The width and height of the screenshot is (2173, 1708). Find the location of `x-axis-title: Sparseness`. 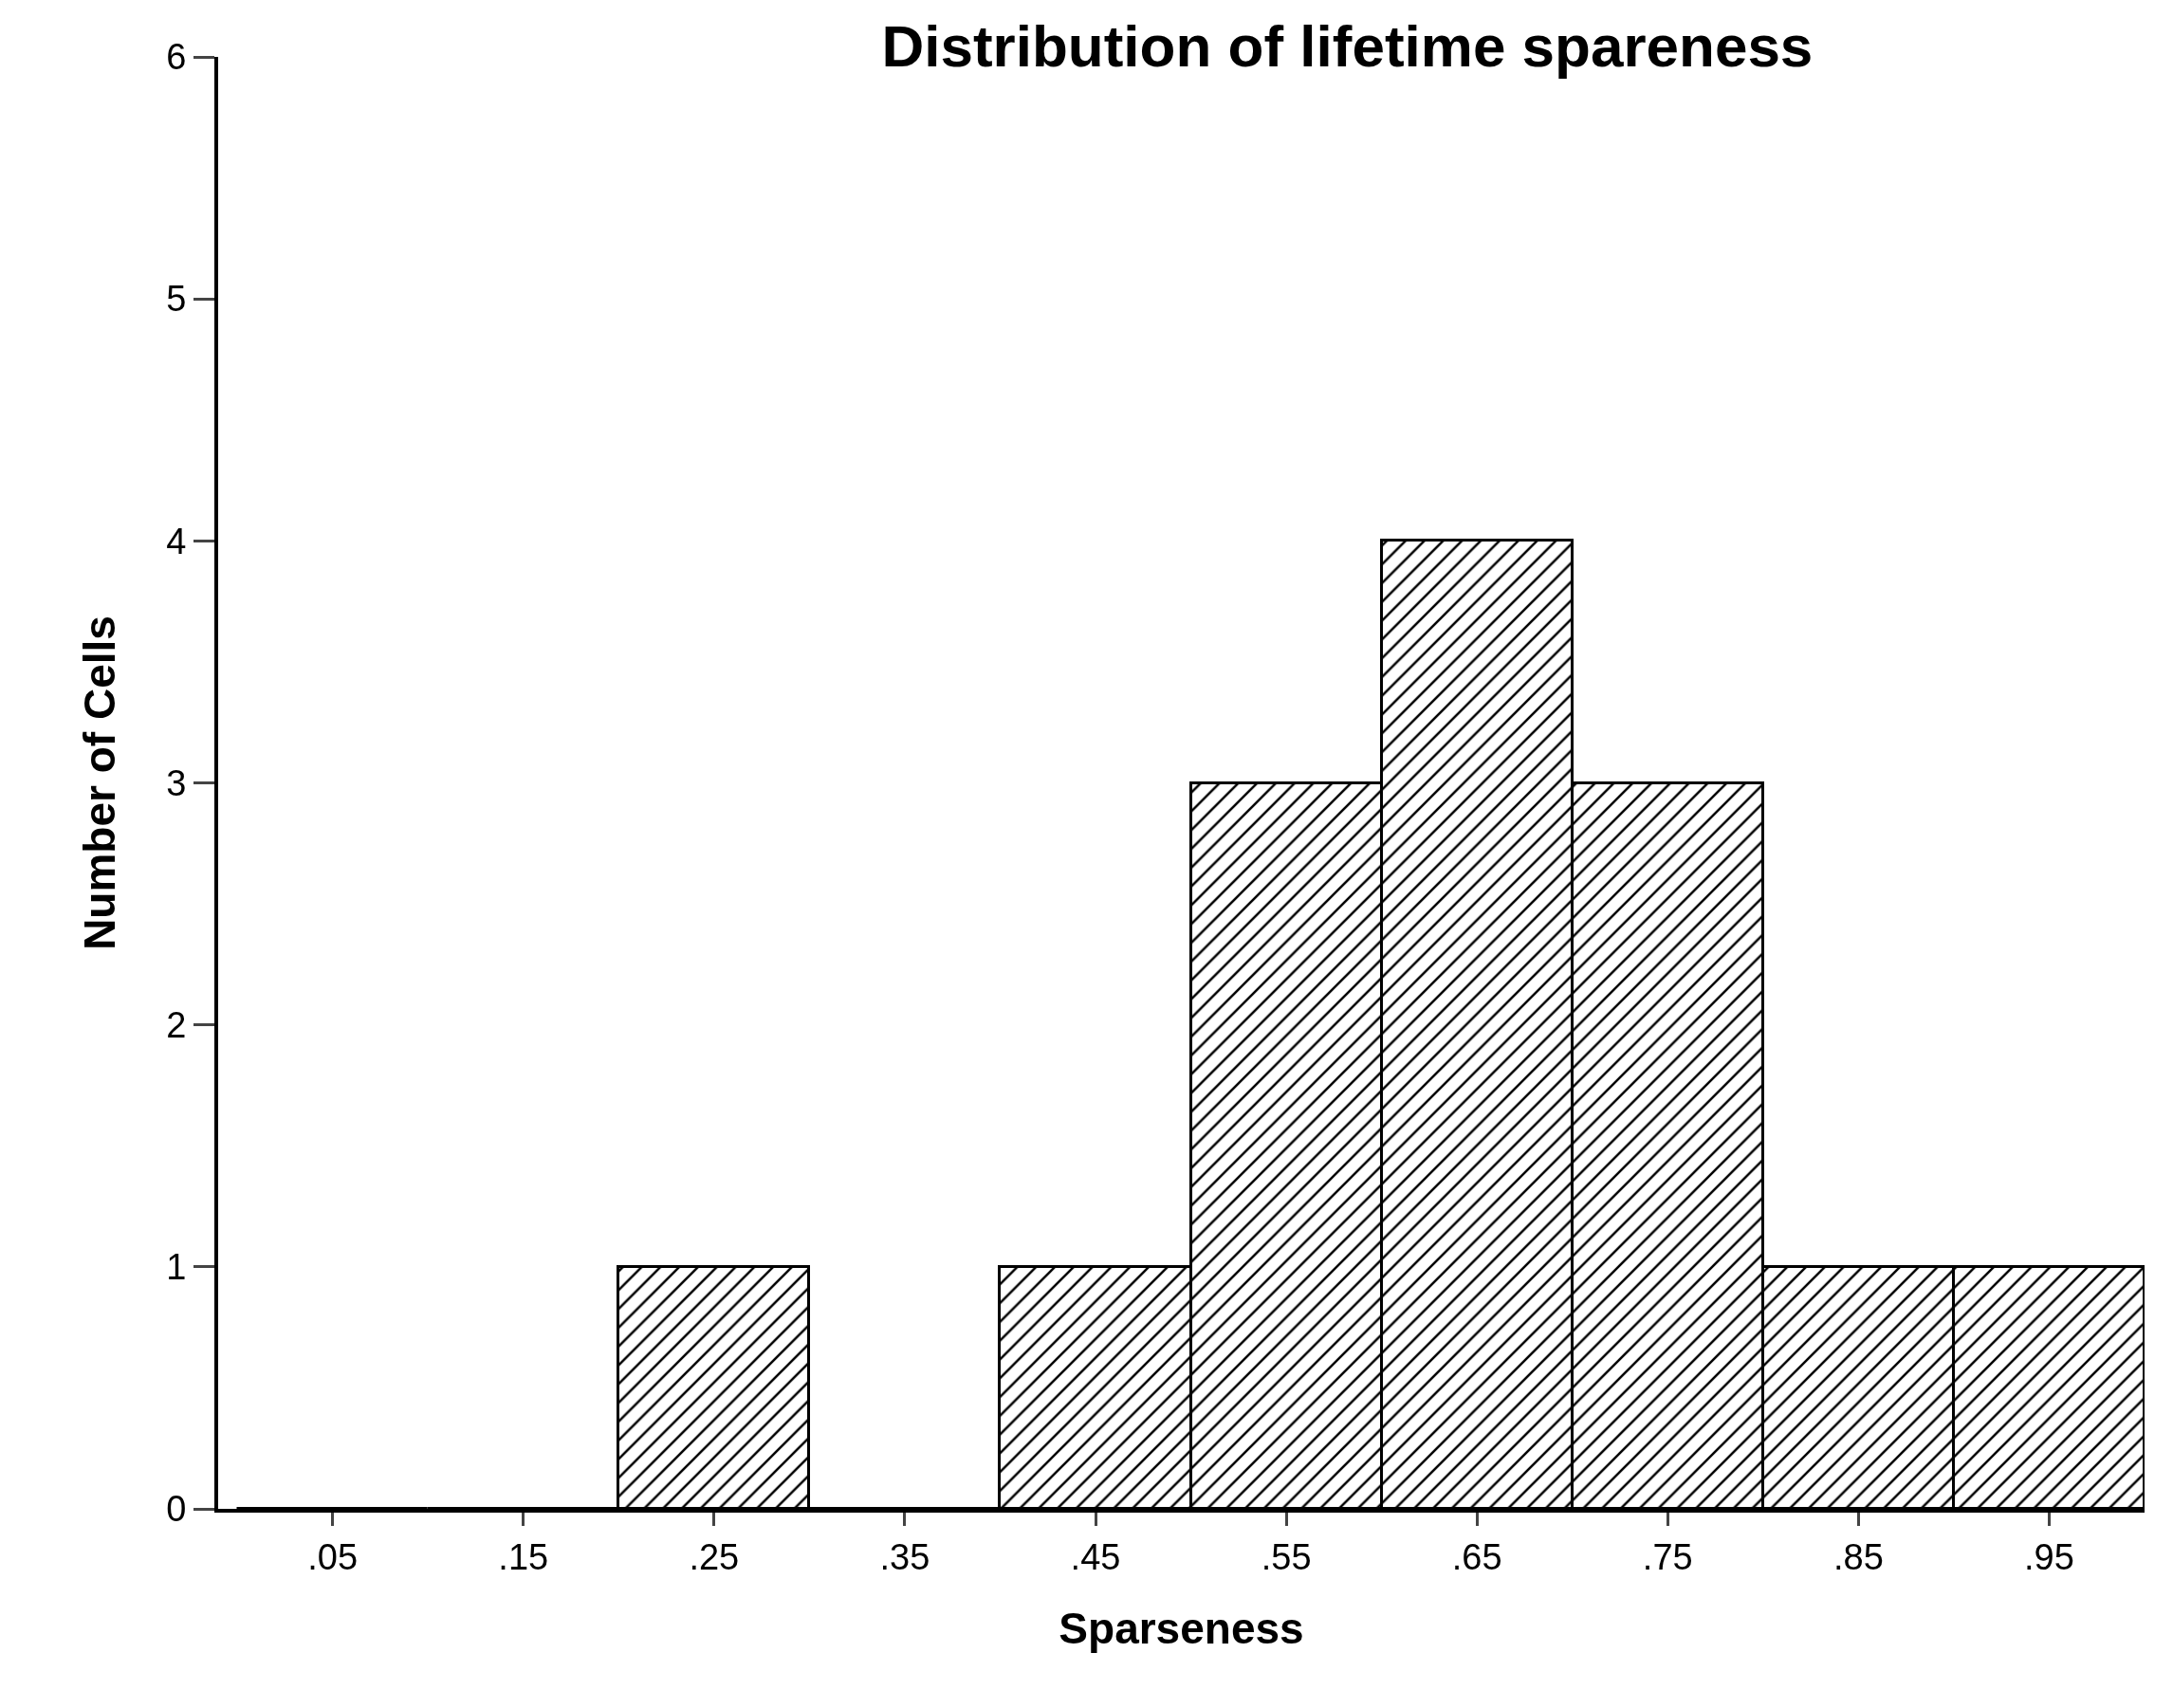

x-axis-title: Sparseness is located at coordinates (1181, 1628).